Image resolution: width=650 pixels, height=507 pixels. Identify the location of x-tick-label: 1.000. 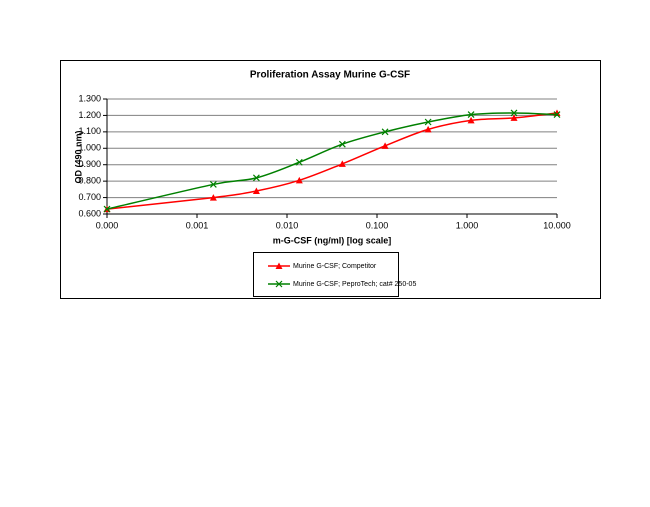
(467, 225).